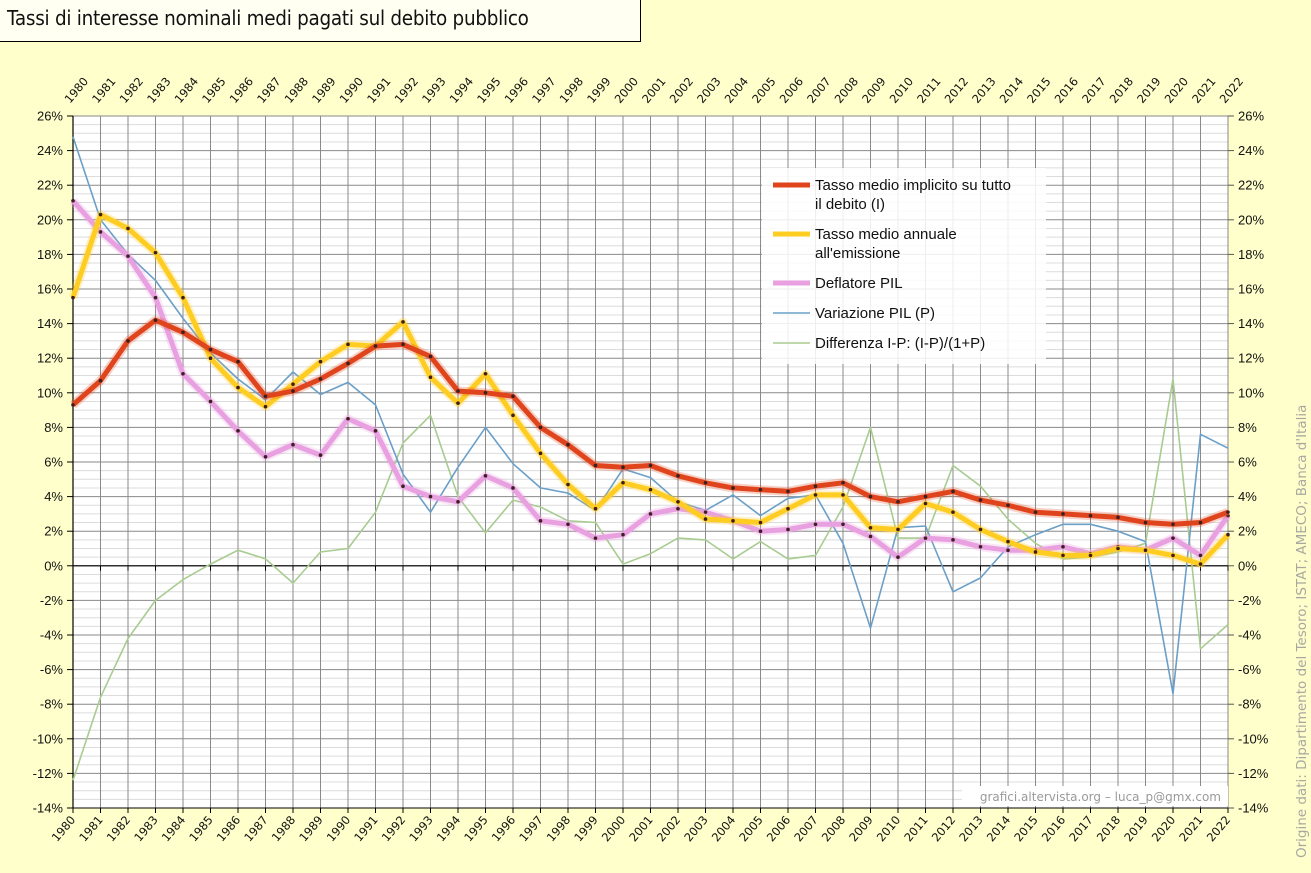 This screenshot has height=873, width=1311. Describe the element at coordinates (146, 828) in the screenshot. I see `x-tick-label-bottom: 1983` at that location.